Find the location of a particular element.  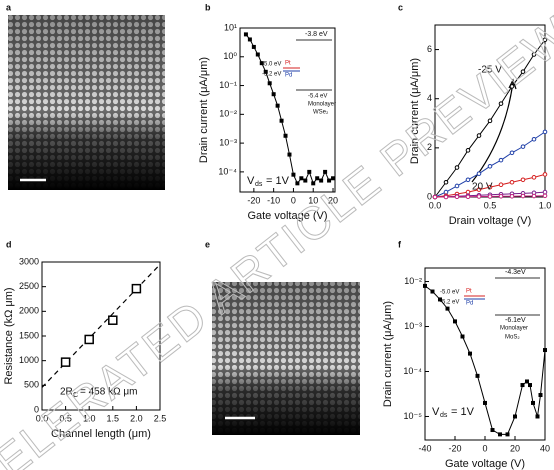

y-axis-label: Resistance (kΩ μm) is located at coordinates (9, 335).